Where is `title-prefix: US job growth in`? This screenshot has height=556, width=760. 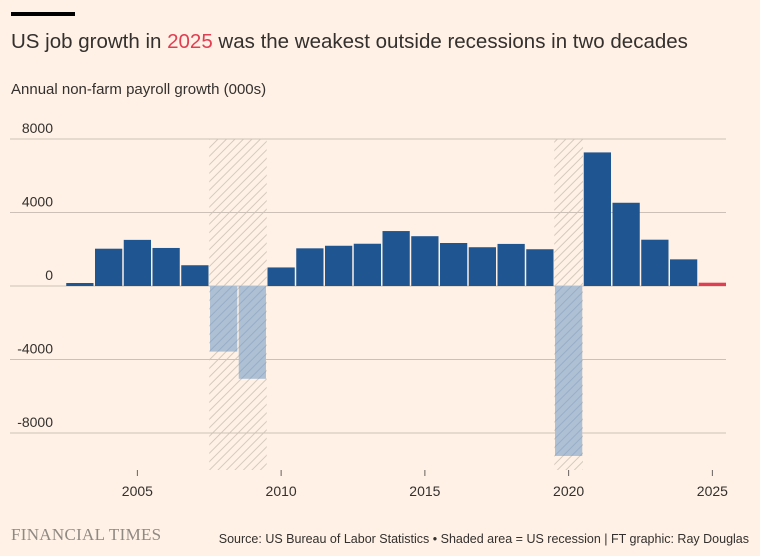 title-prefix: US job growth in is located at coordinates (89, 41).